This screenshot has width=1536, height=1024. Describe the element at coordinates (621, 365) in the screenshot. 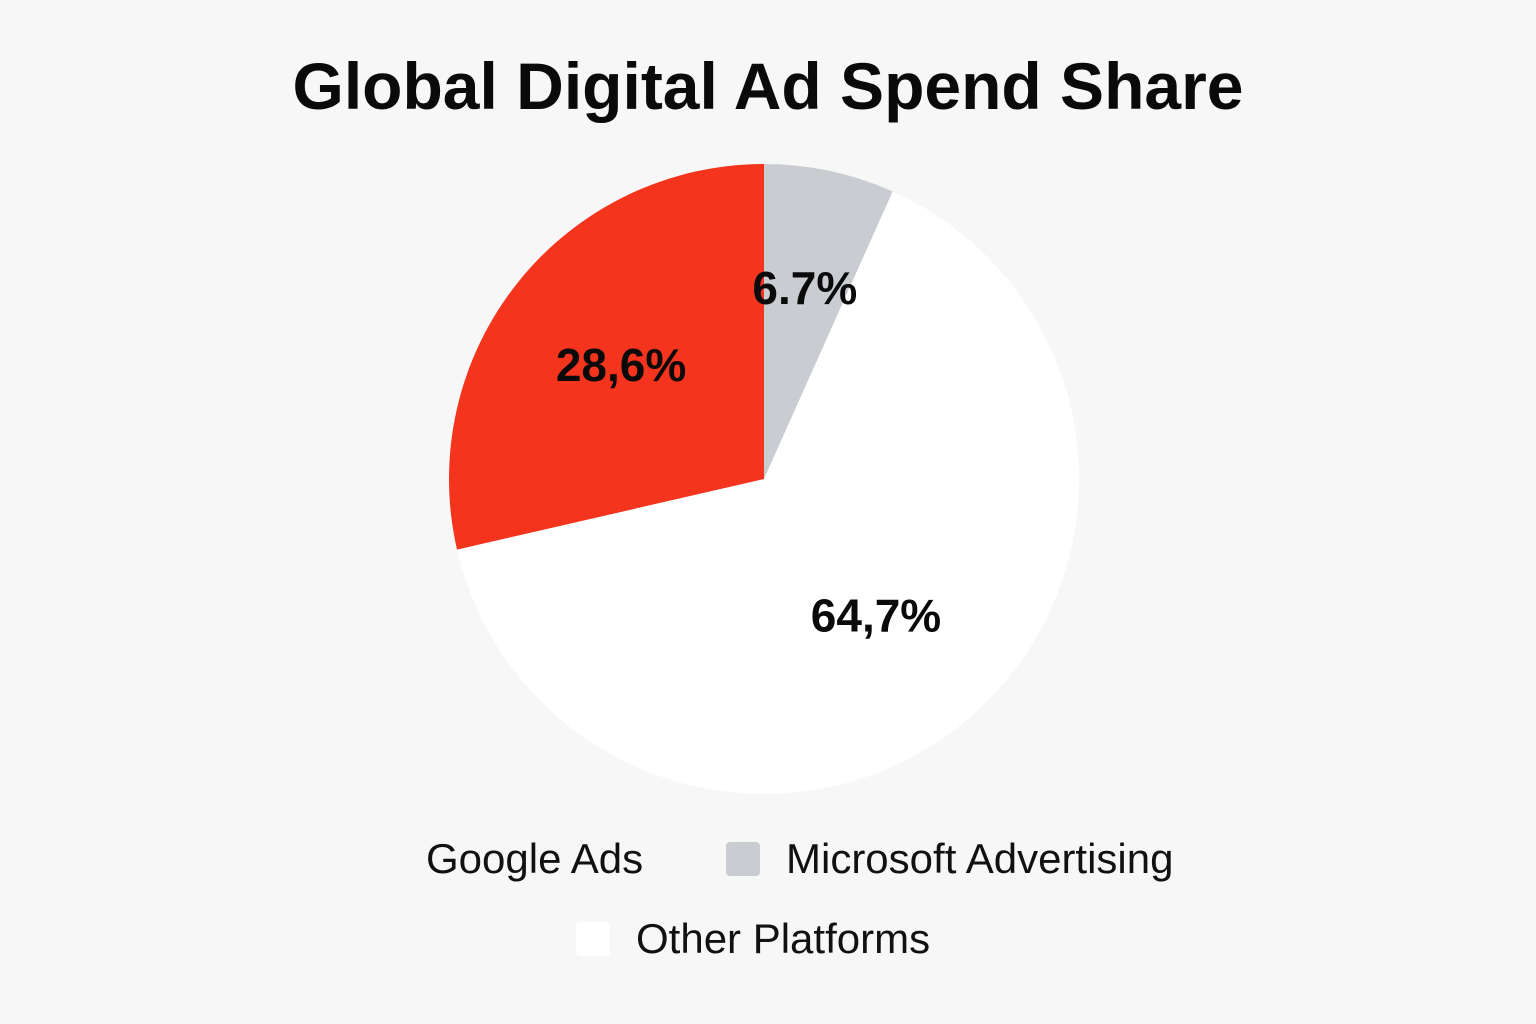

I see `pie-label-google-ads: 28,6%` at that location.